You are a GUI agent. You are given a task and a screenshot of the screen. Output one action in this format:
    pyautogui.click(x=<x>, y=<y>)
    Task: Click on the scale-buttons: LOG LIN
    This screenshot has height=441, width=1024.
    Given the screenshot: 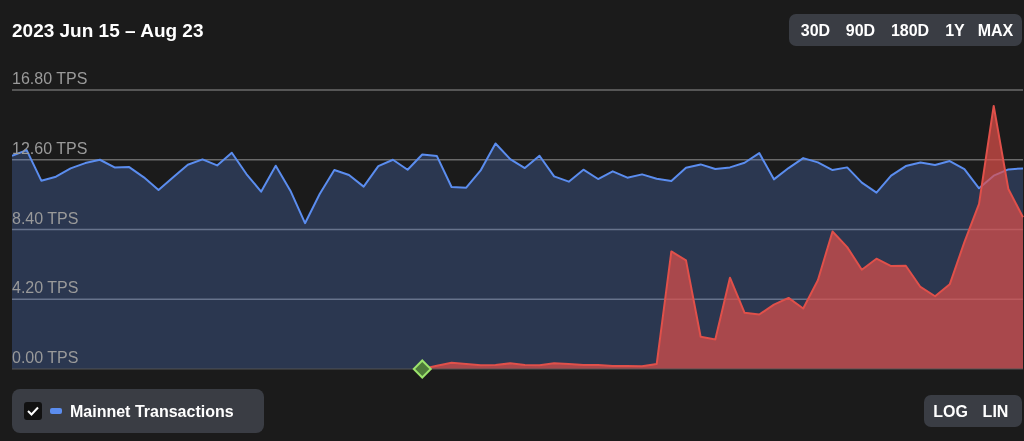 What is the action you would take?
    pyautogui.click(x=973, y=411)
    